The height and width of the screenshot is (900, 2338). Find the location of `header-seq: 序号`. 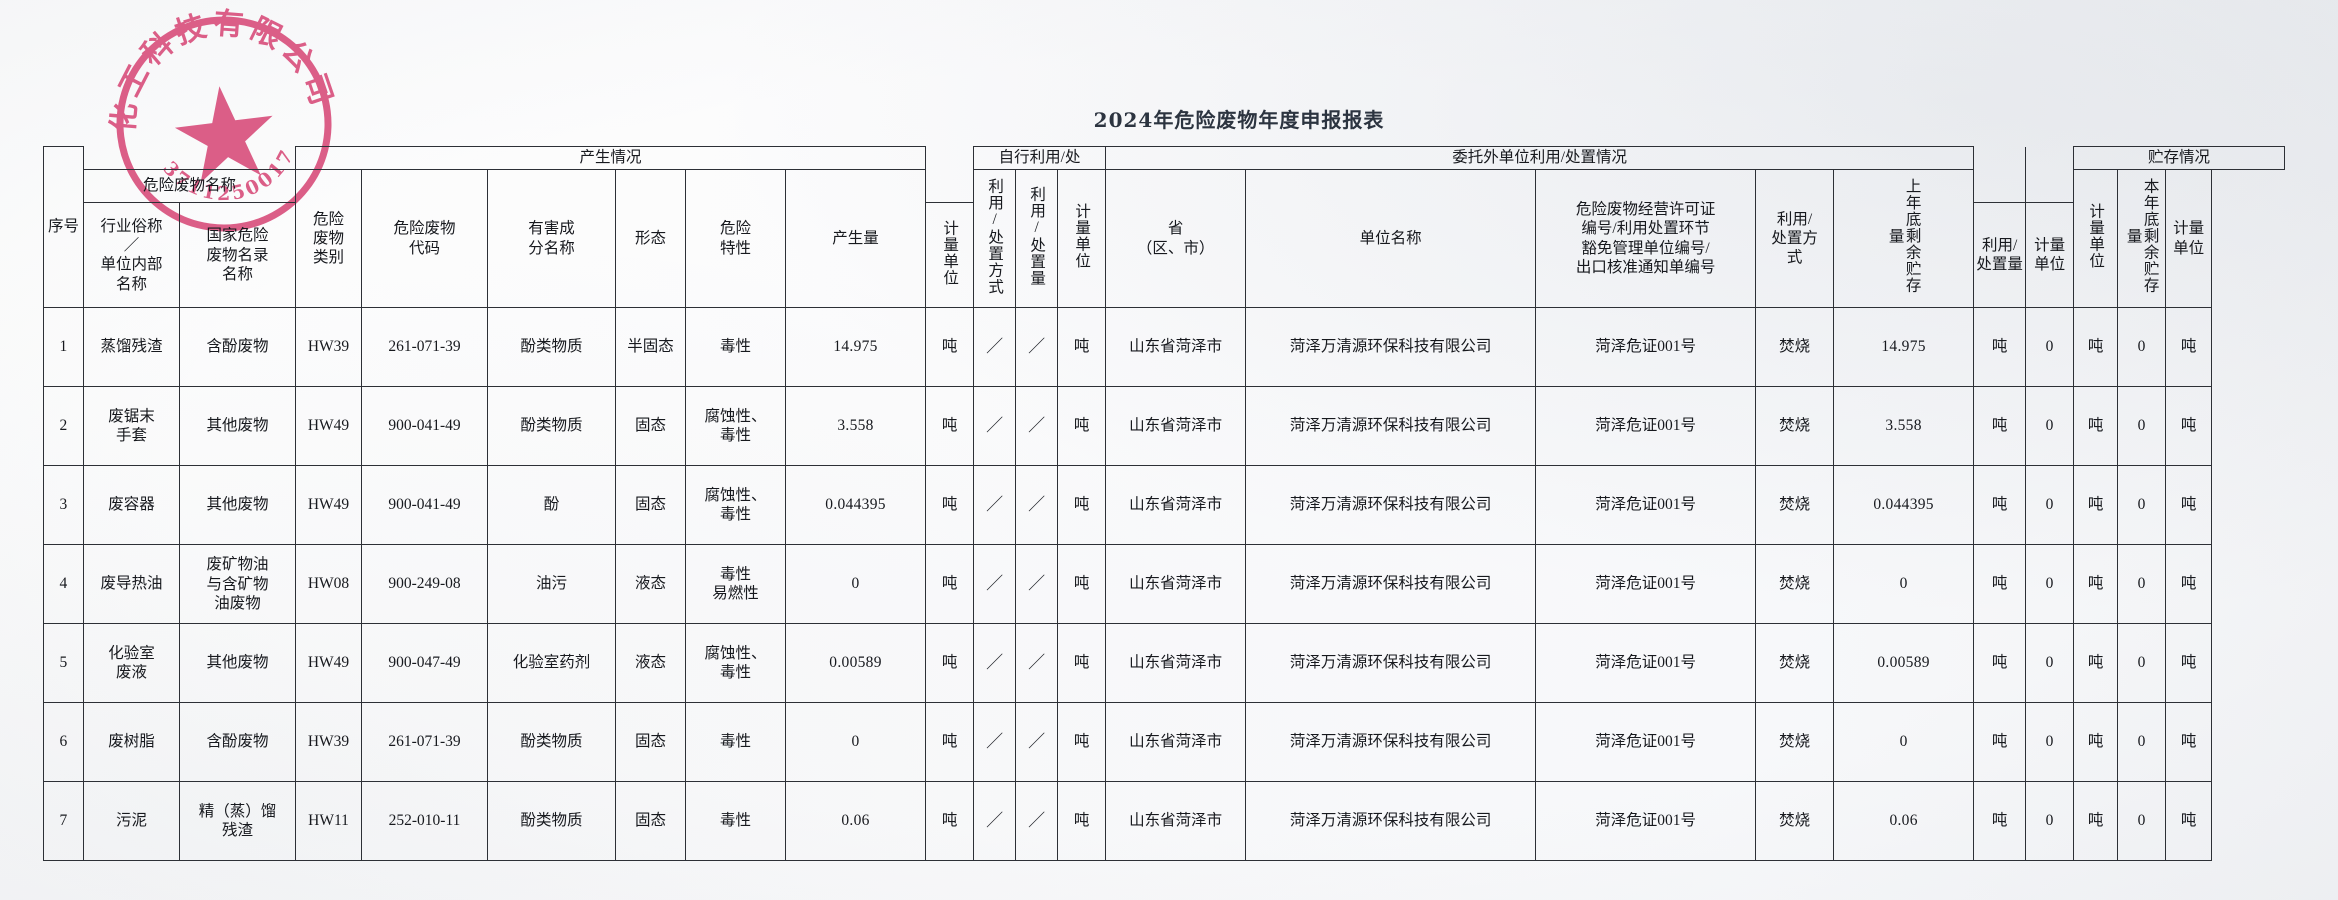

header-seq: 序号 is located at coordinates (63, 227).